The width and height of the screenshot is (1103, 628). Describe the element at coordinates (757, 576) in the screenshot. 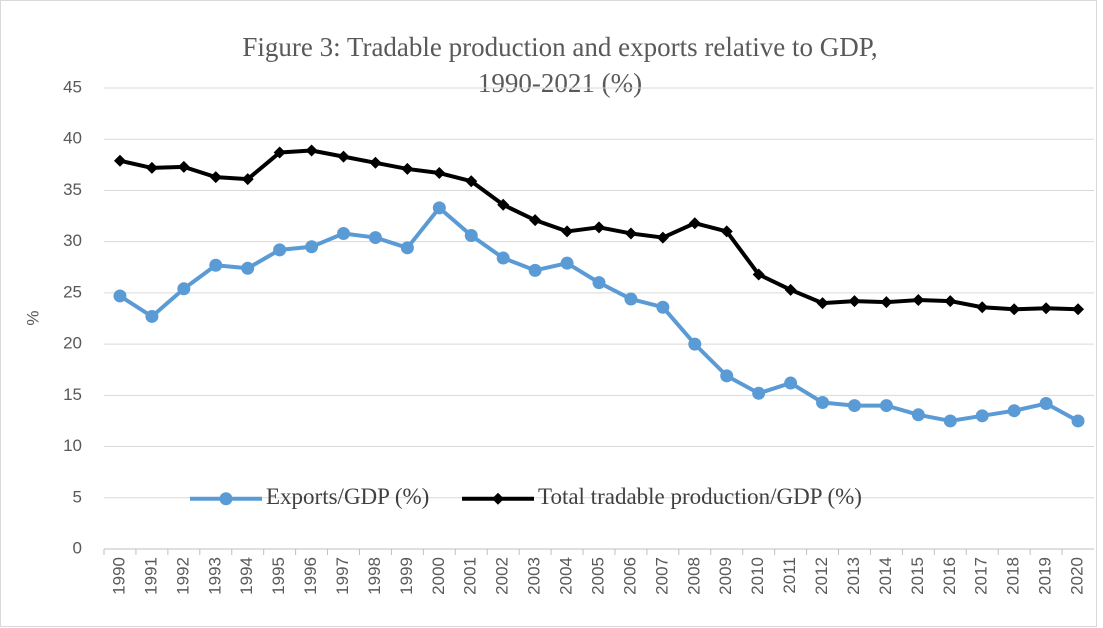

I see `x-tick-label: 2010` at that location.